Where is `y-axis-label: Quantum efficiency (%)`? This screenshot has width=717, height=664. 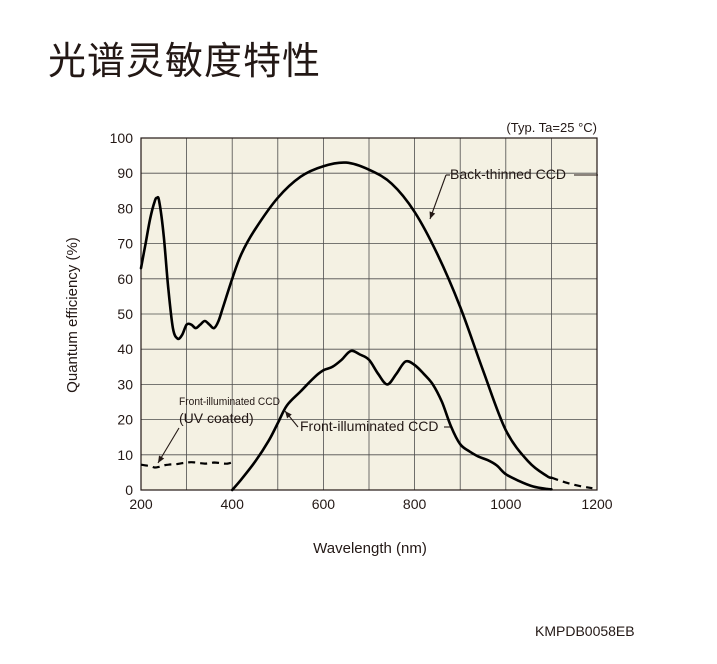
y-axis-label: Quantum efficiency (%) is located at coordinates (72, 315).